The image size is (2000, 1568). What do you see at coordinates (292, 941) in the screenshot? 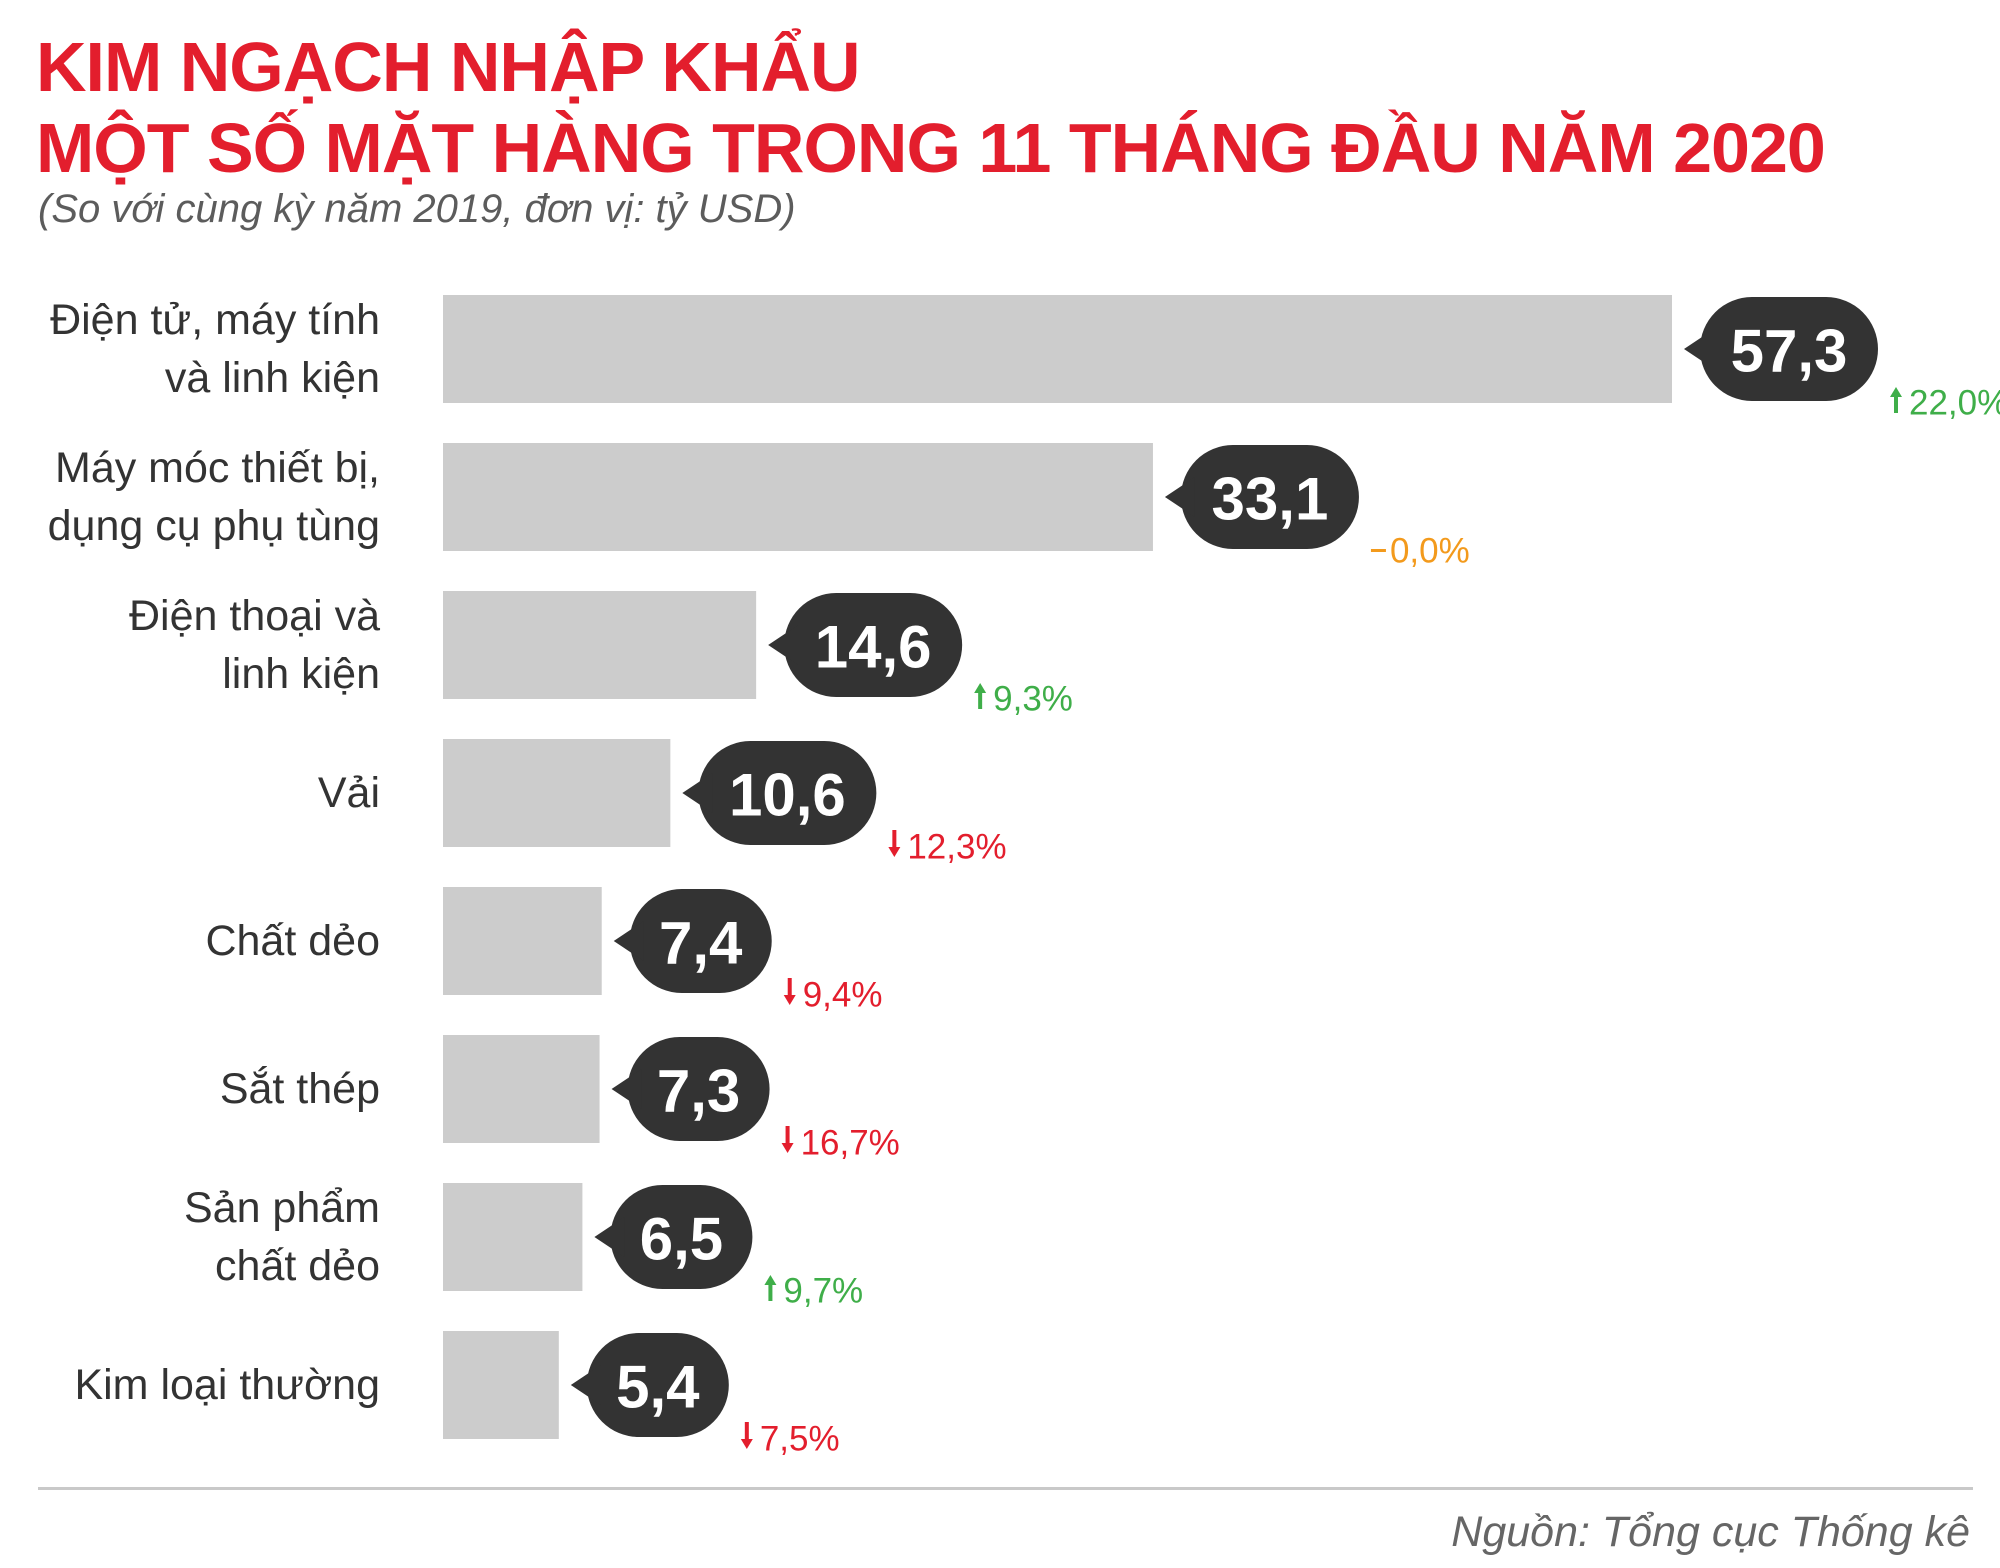
I see `category-label: Chất dẻo` at bounding box center [292, 941].